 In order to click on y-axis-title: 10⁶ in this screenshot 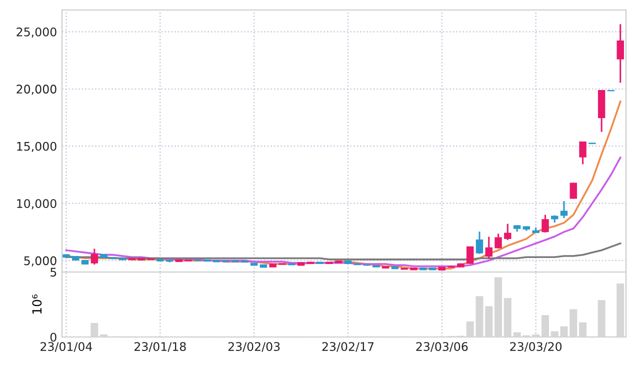, I will do `click(37, 304)`.